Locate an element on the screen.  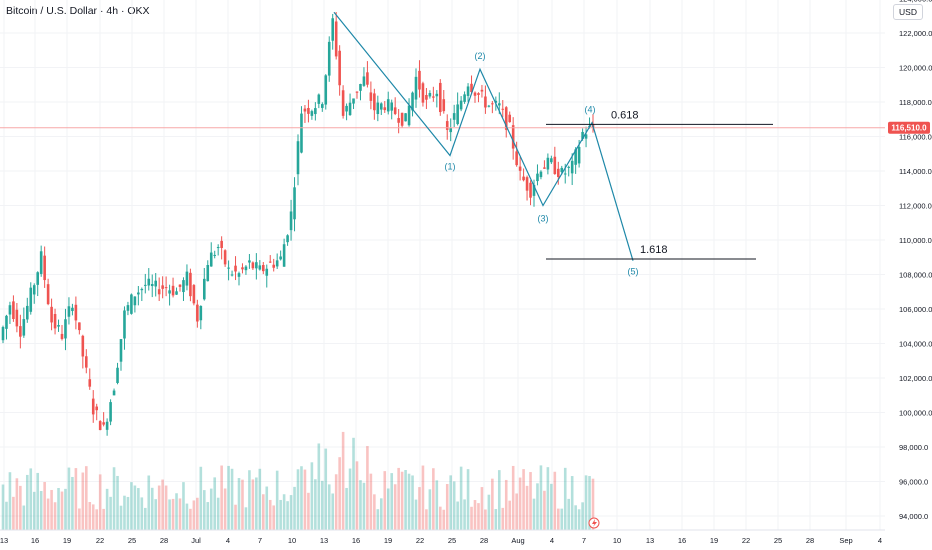
x-tick-label: 16 is located at coordinates (682, 540).